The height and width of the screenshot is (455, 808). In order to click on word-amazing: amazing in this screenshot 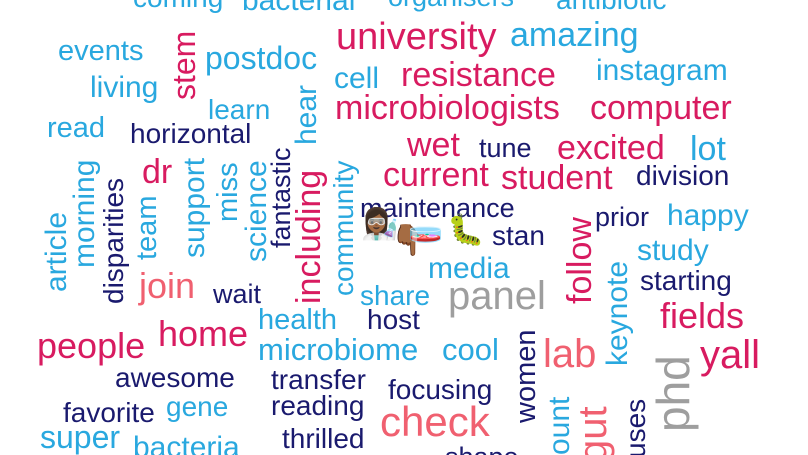, I will do `click(574, 35)`.